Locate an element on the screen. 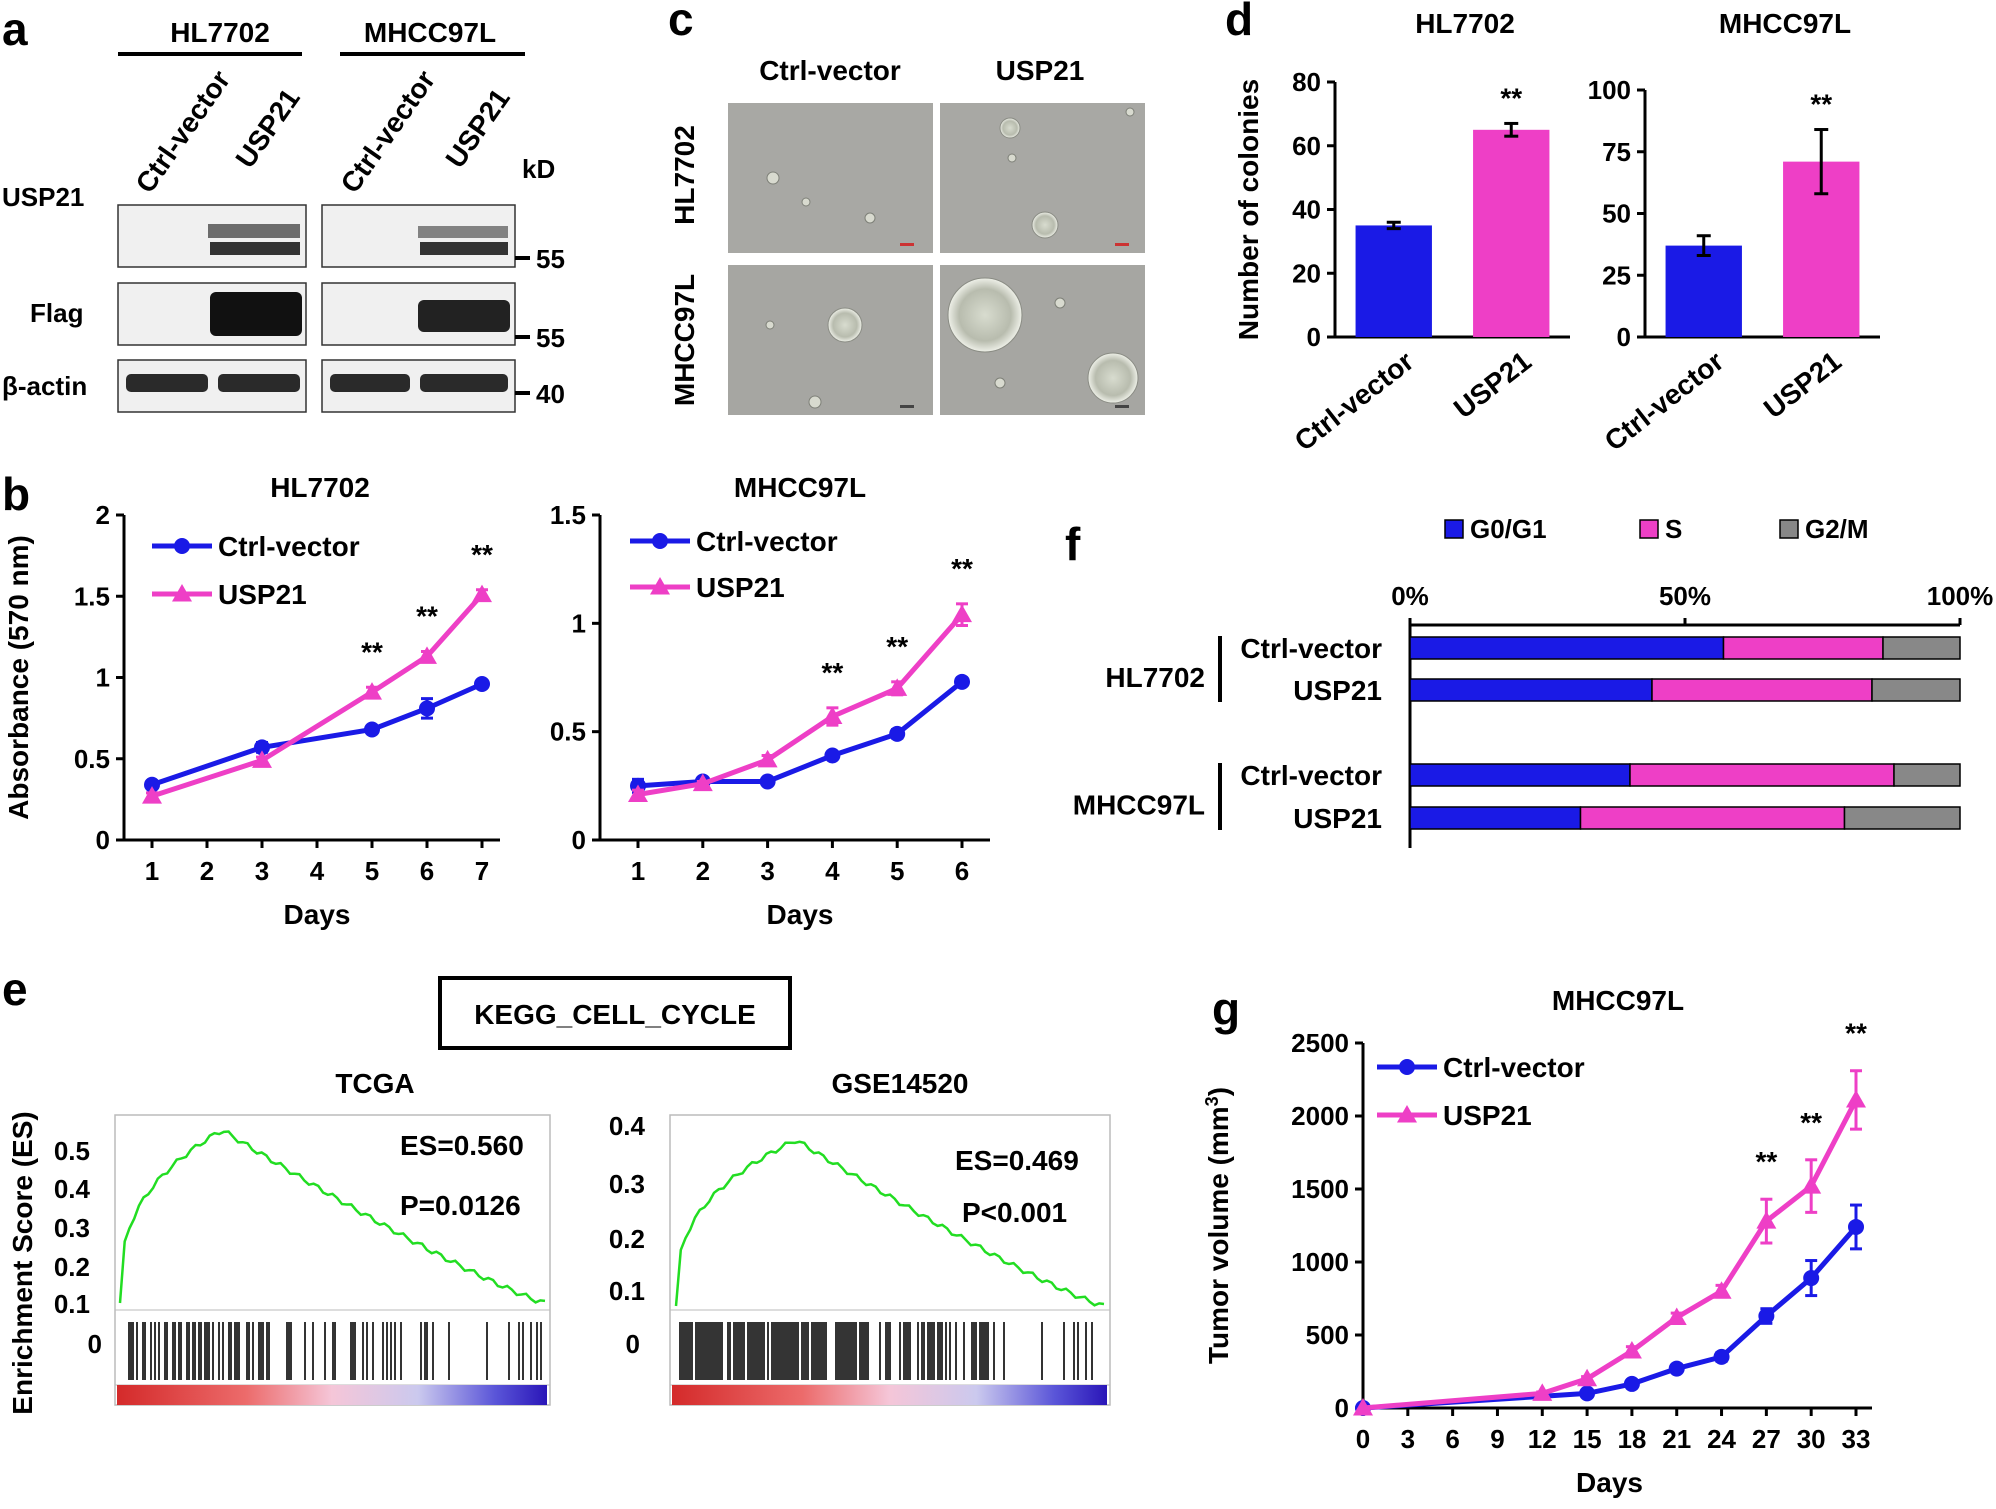 This screenshot has height=1509, width=1996. x-tick-label: 1 is located at coordinates (152, 871).